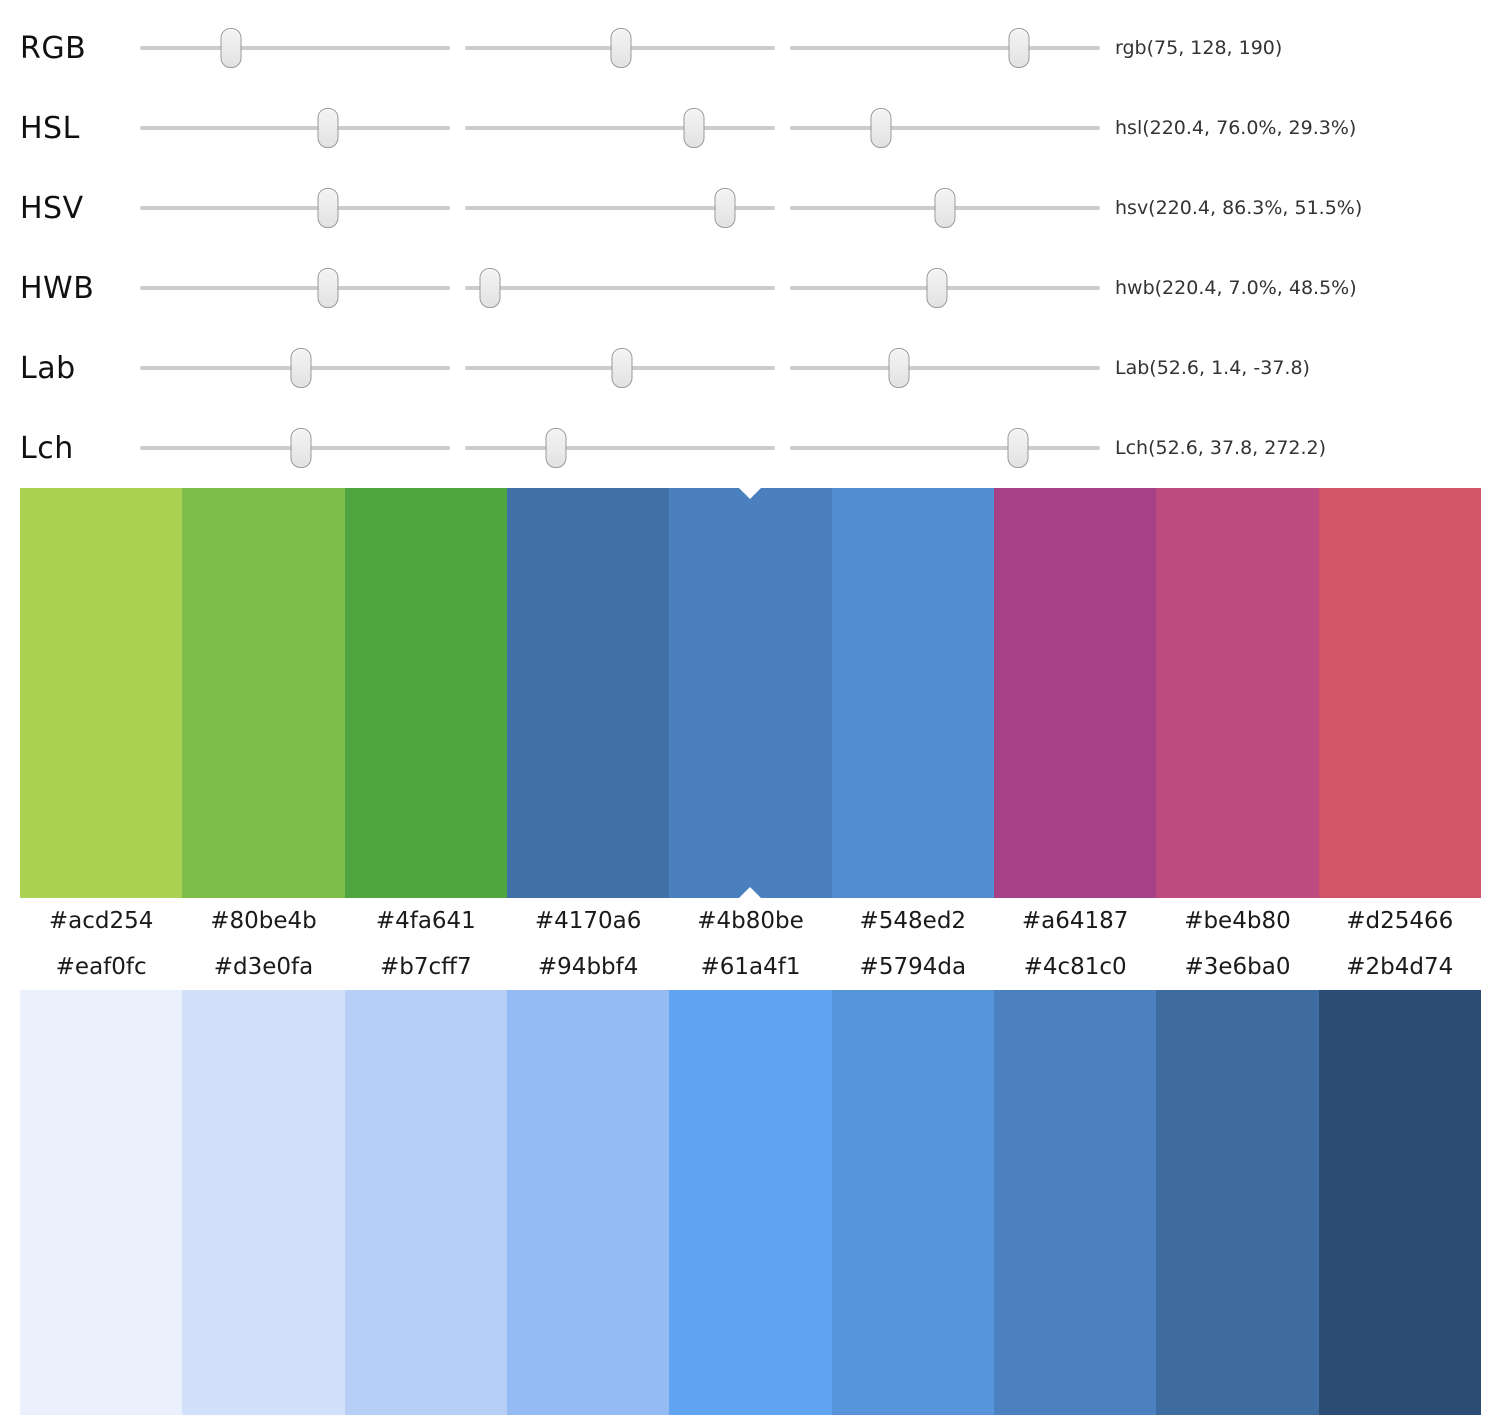  I want to click on lch-c-slider-track, so click(620, 448).